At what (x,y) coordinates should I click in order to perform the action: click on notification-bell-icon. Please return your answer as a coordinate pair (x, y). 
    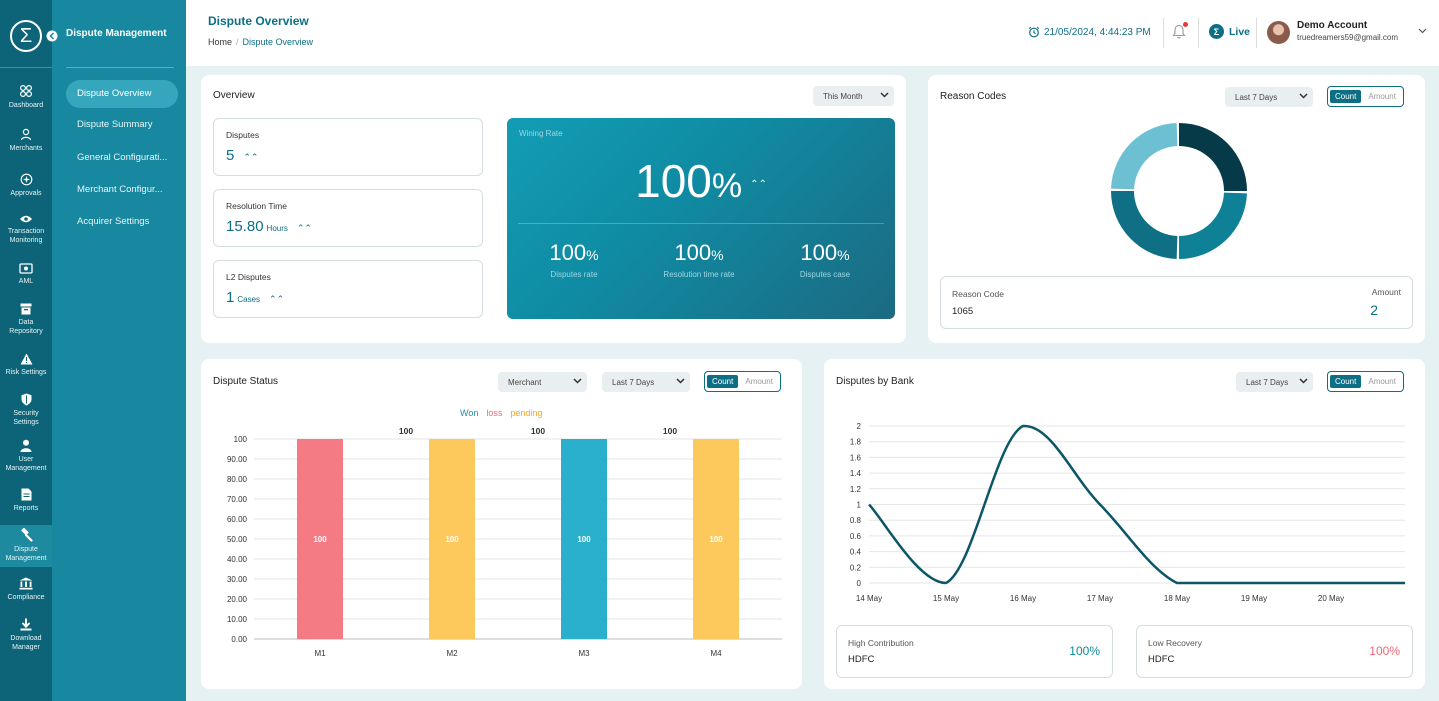
    Looking at the image, I should click on (1180, 33).